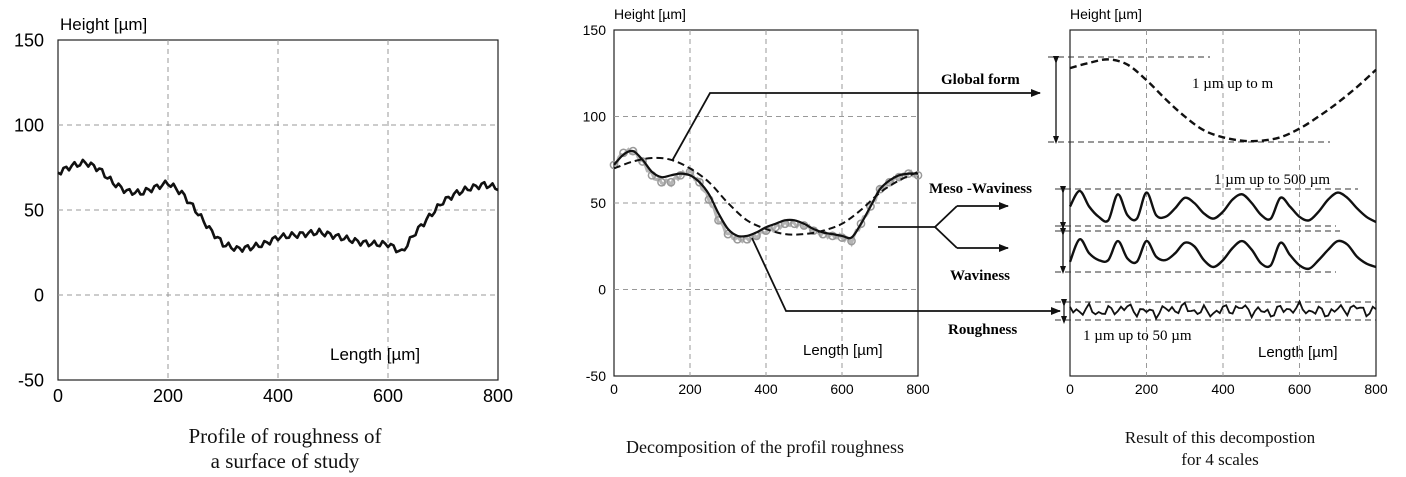 The image size is (1406, 477). I want to click on p3-series, so click(1222, 189).